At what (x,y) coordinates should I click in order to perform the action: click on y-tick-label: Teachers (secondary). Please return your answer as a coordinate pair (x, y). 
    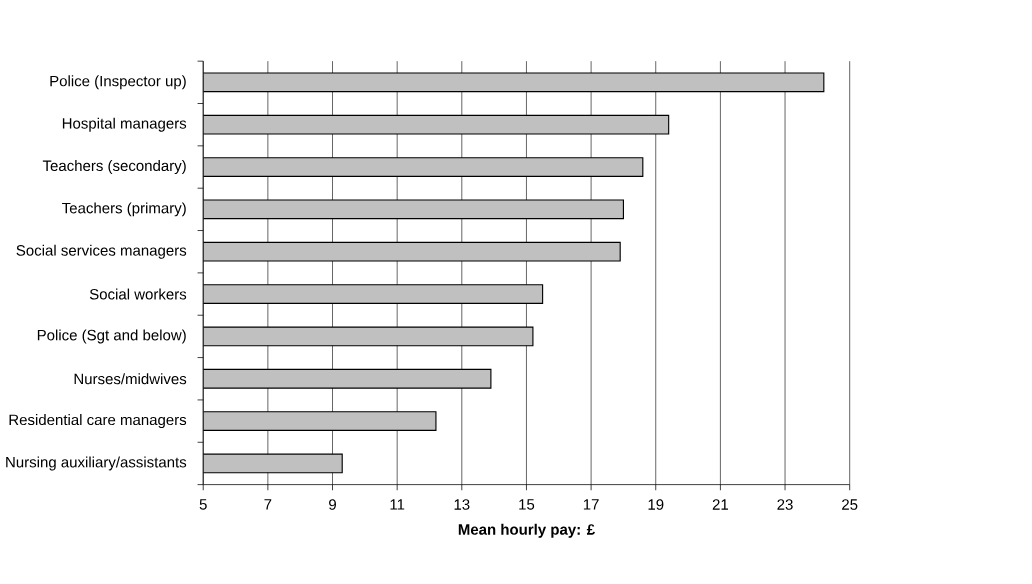
    Looking at the image, I should click on (114, 166).